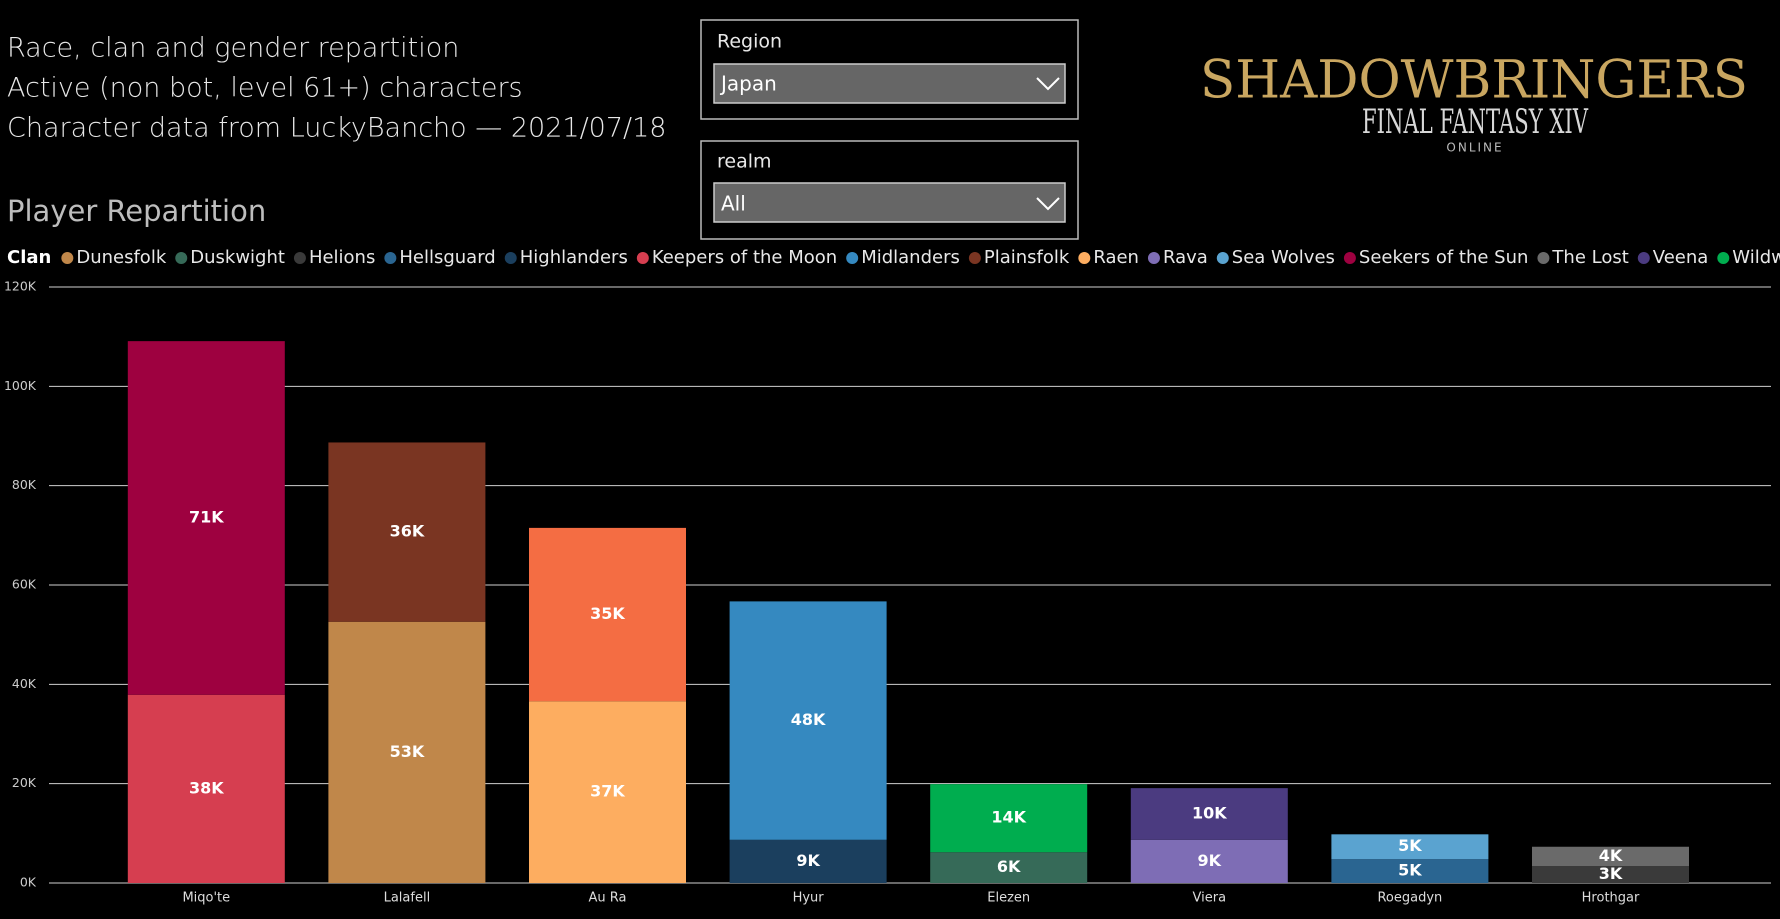 The image size is (1780, 919). Describe the element at coordinates (447, 257) in the screenshot. I see `legend-label: Hellsguard` at that location.